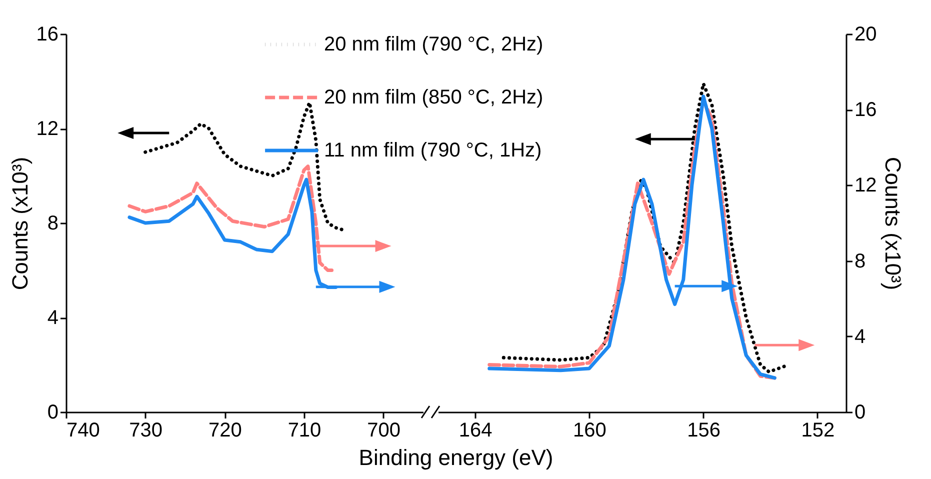 The image size is (931, 479). Describe the element at coordinates (146, 431) in the screenshot. I see `x-tick-label: 730` at that location.